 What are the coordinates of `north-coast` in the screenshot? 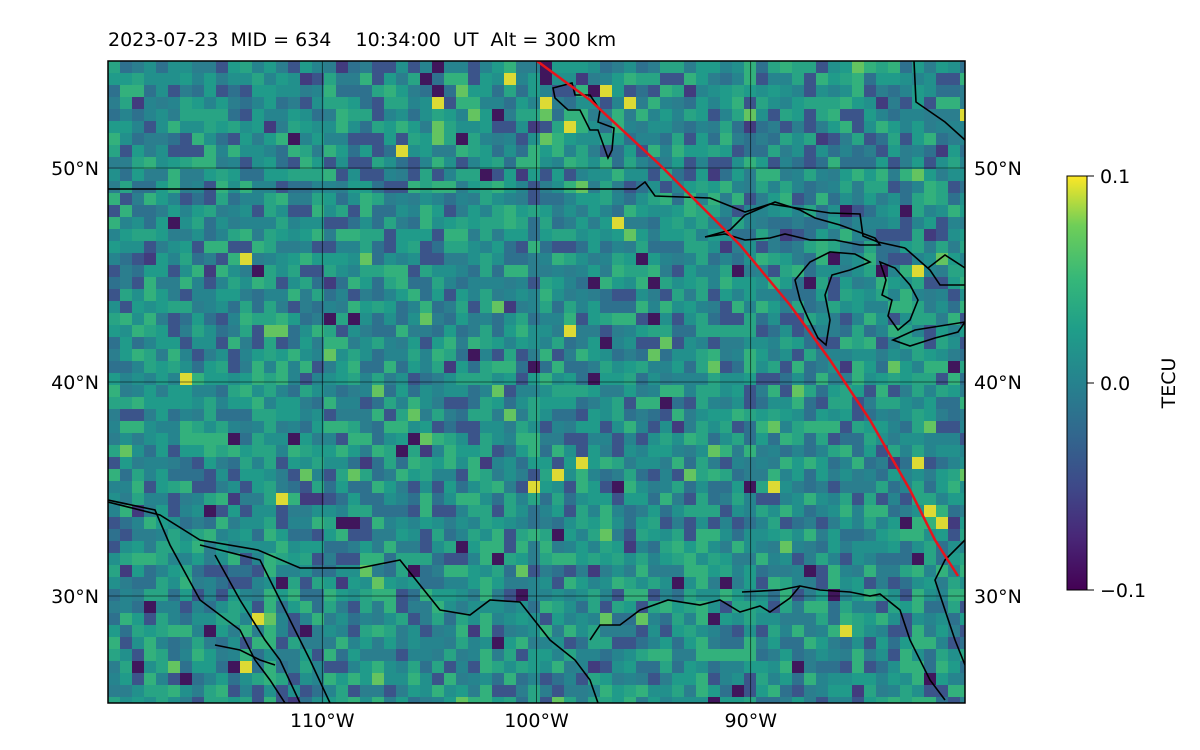 It's located at (583, 121).